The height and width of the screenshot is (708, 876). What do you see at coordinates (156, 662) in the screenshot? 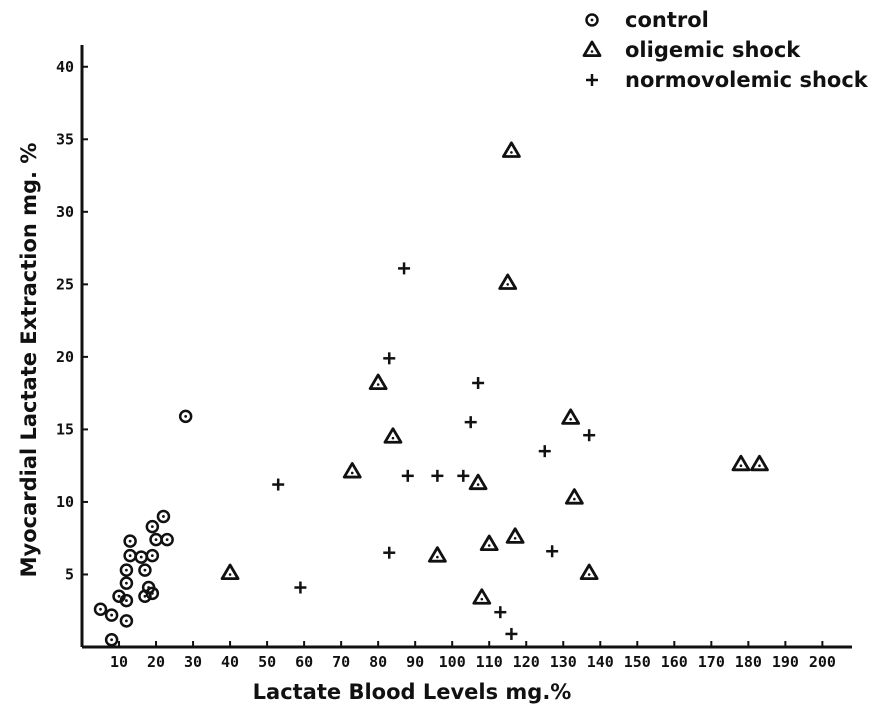
I see `x-tick-label: 20` at bounding box center [156, 662].